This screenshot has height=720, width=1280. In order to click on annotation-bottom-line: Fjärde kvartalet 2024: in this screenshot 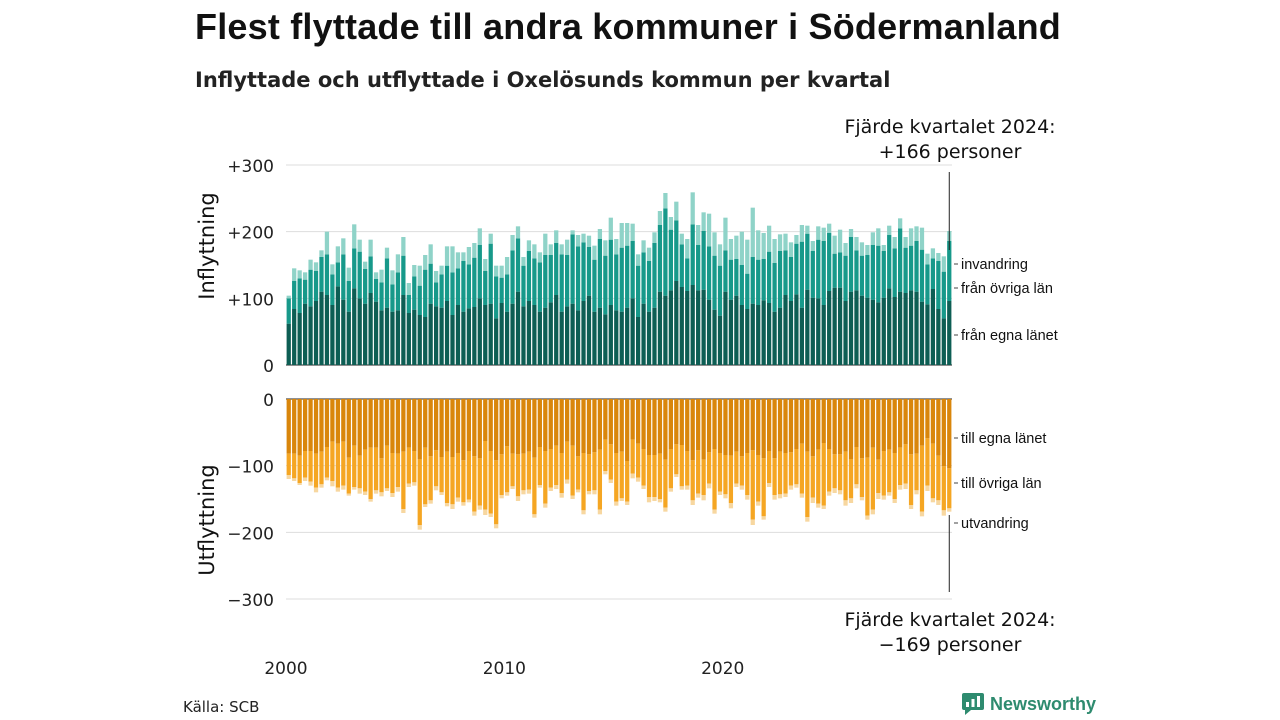, I will do `click(949, 620)`.